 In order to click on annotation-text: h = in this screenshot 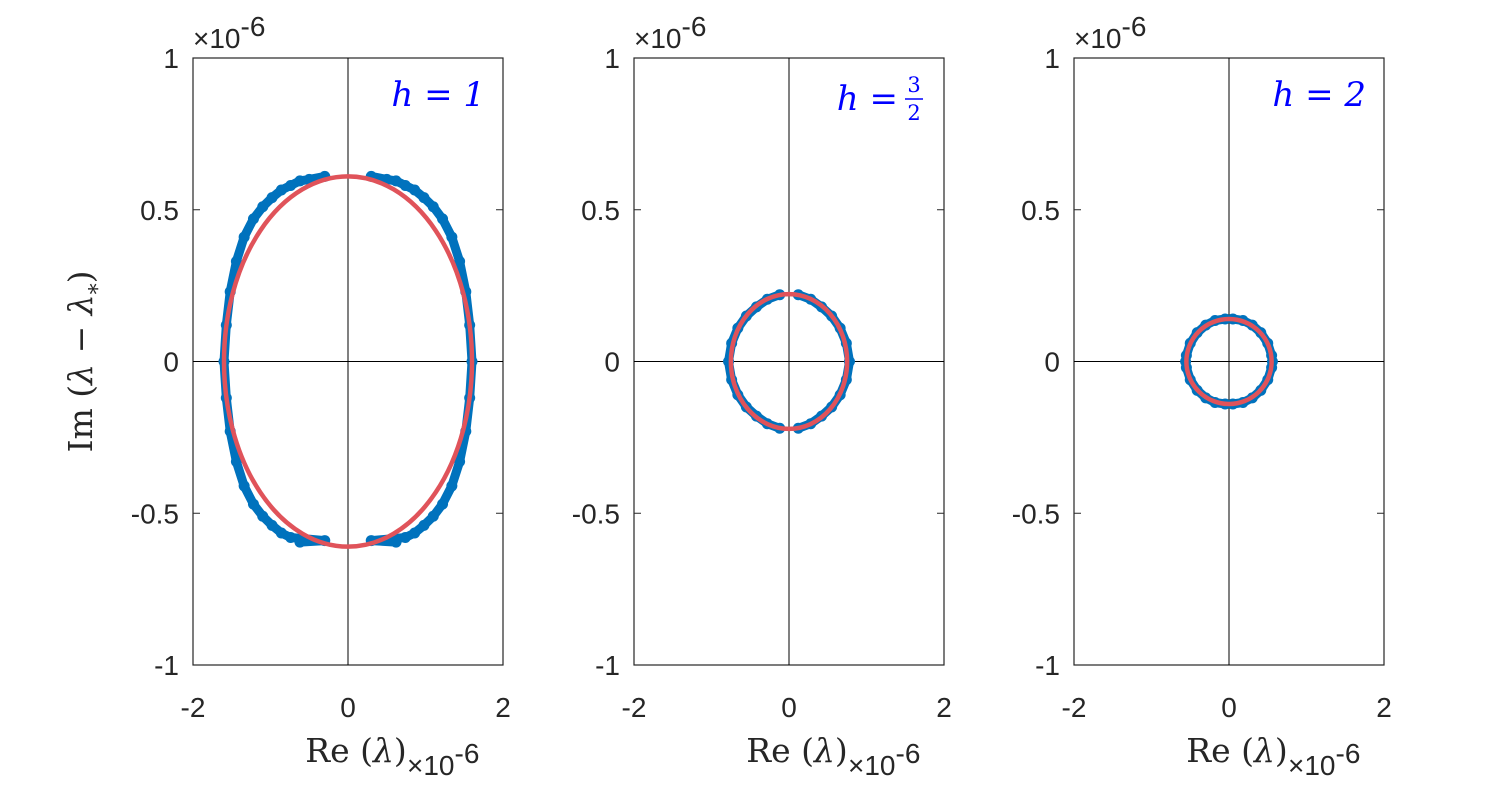, I will do `click(867, 99)`.